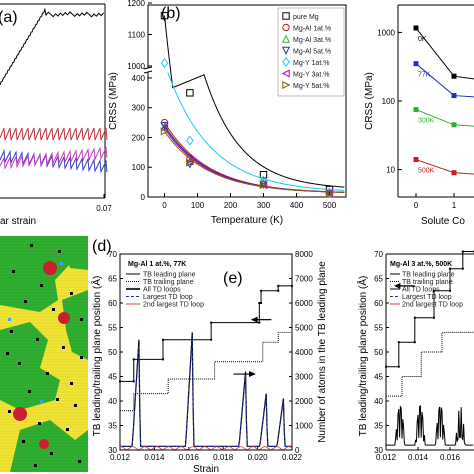  What do you see at coordinates (206, 469) in the screenshot?
I see `panel-e-xlabel: Strain` at bounding box center [206, 469].